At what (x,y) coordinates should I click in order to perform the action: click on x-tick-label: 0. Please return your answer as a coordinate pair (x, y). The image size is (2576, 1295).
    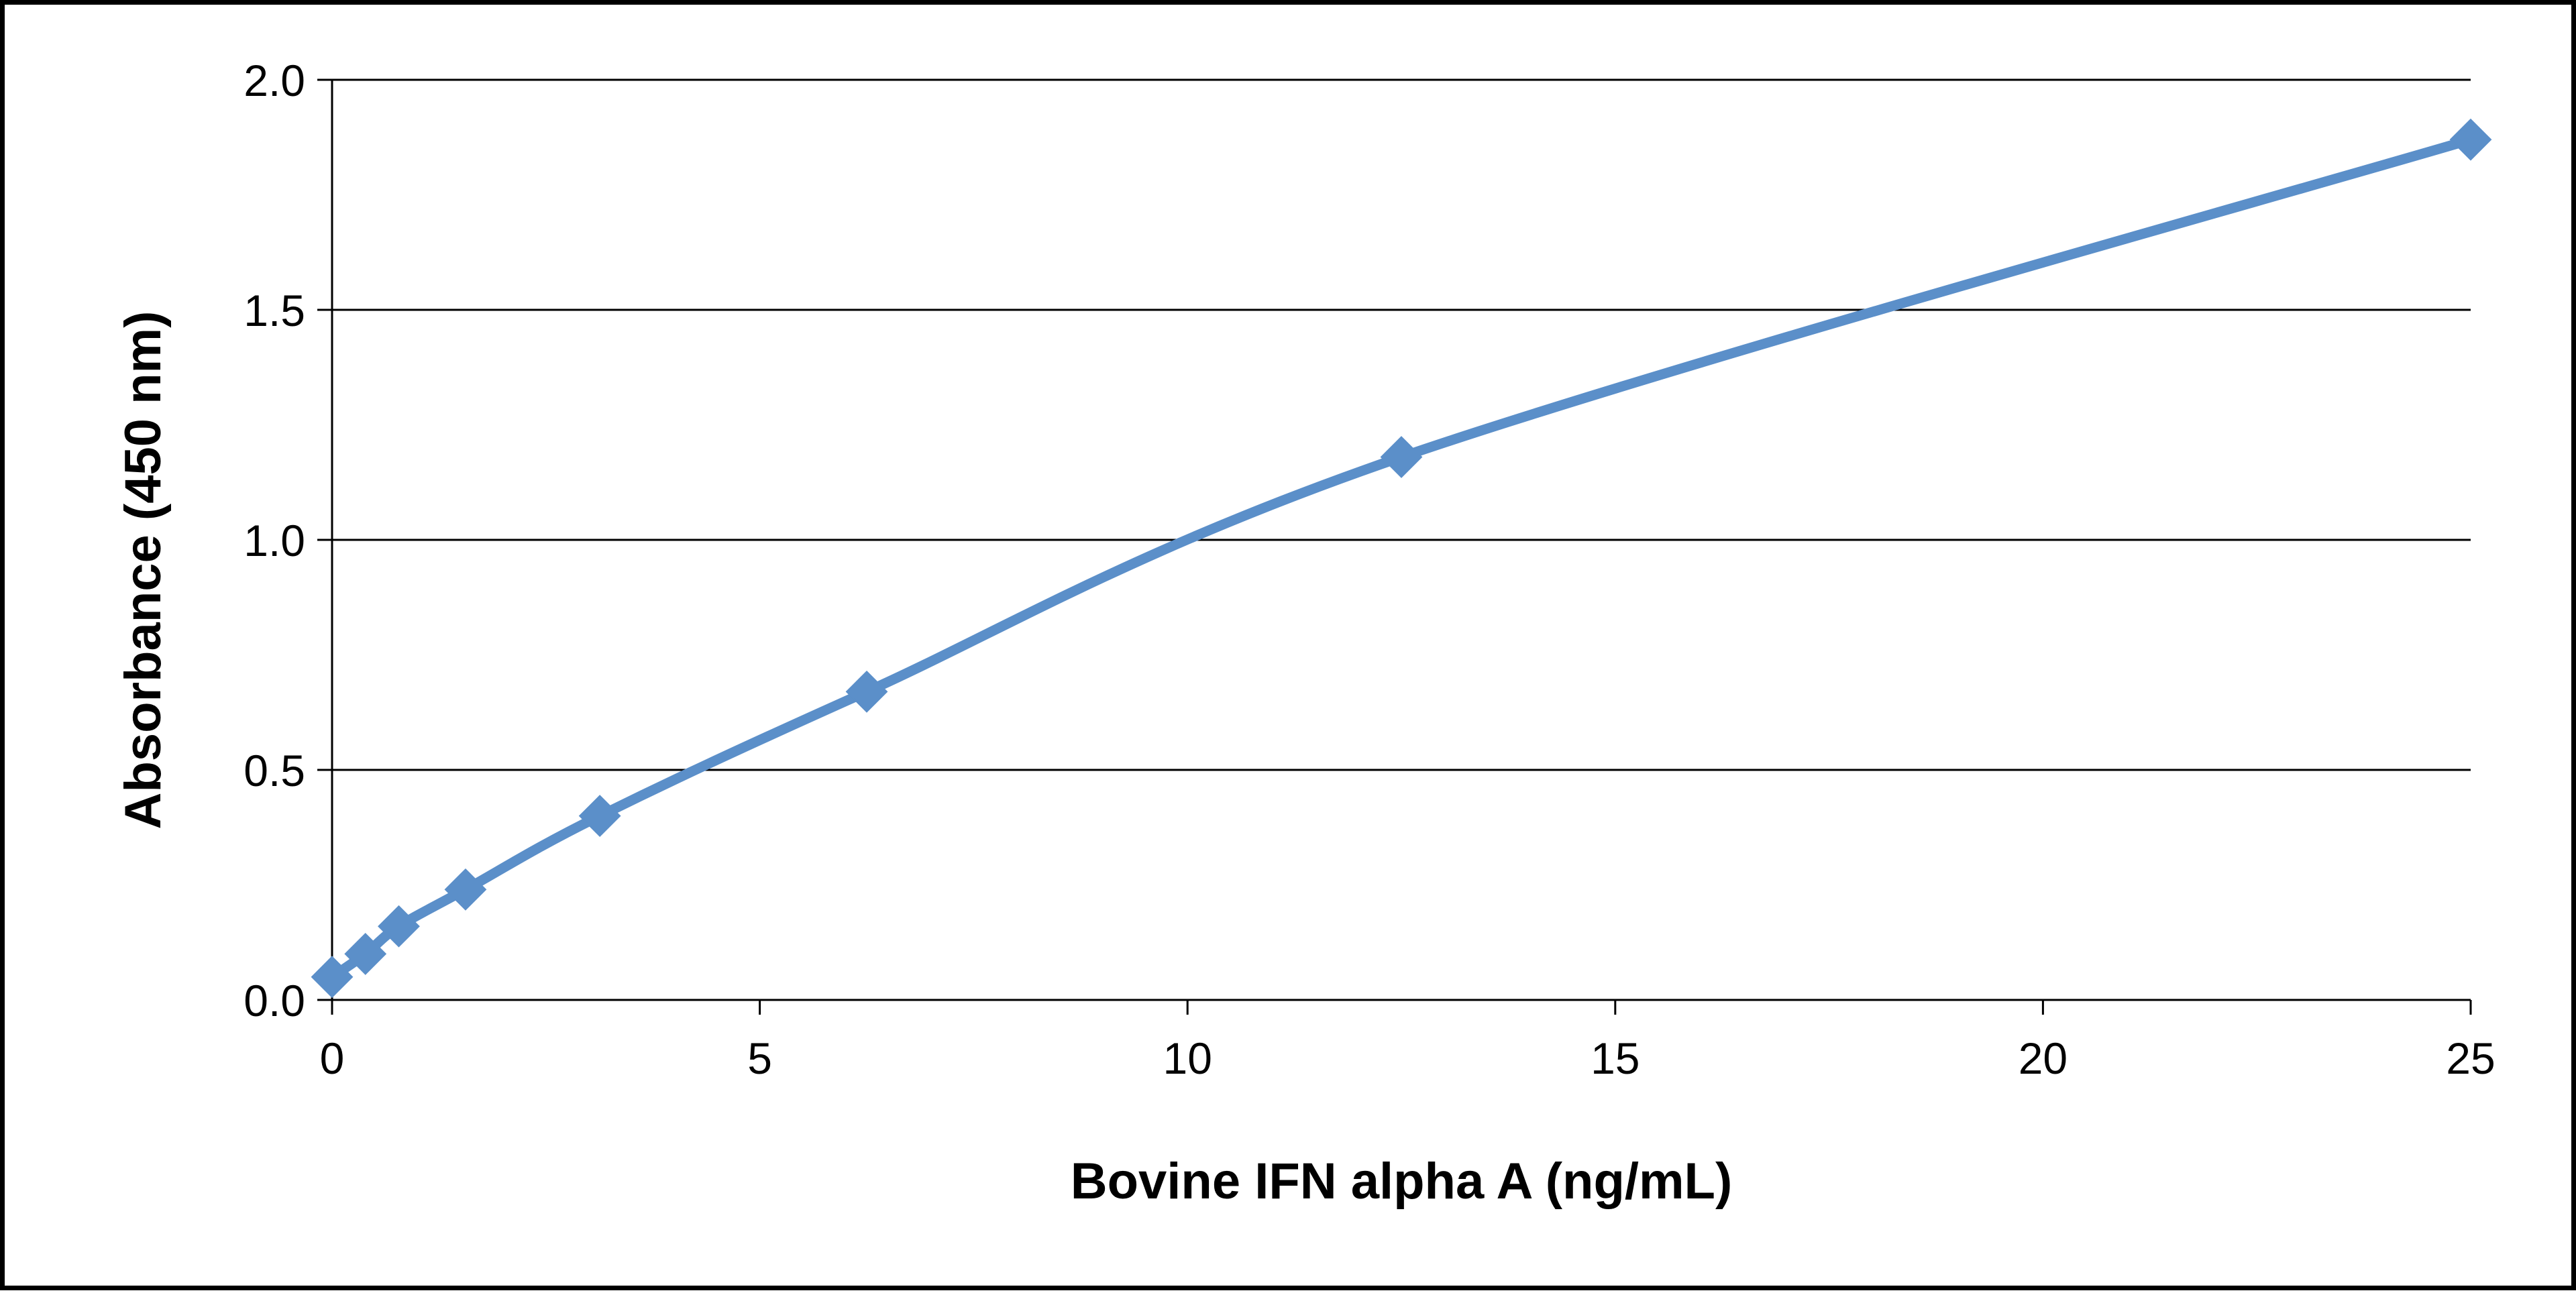
    Looking at the image, I should click on (332, 1058).